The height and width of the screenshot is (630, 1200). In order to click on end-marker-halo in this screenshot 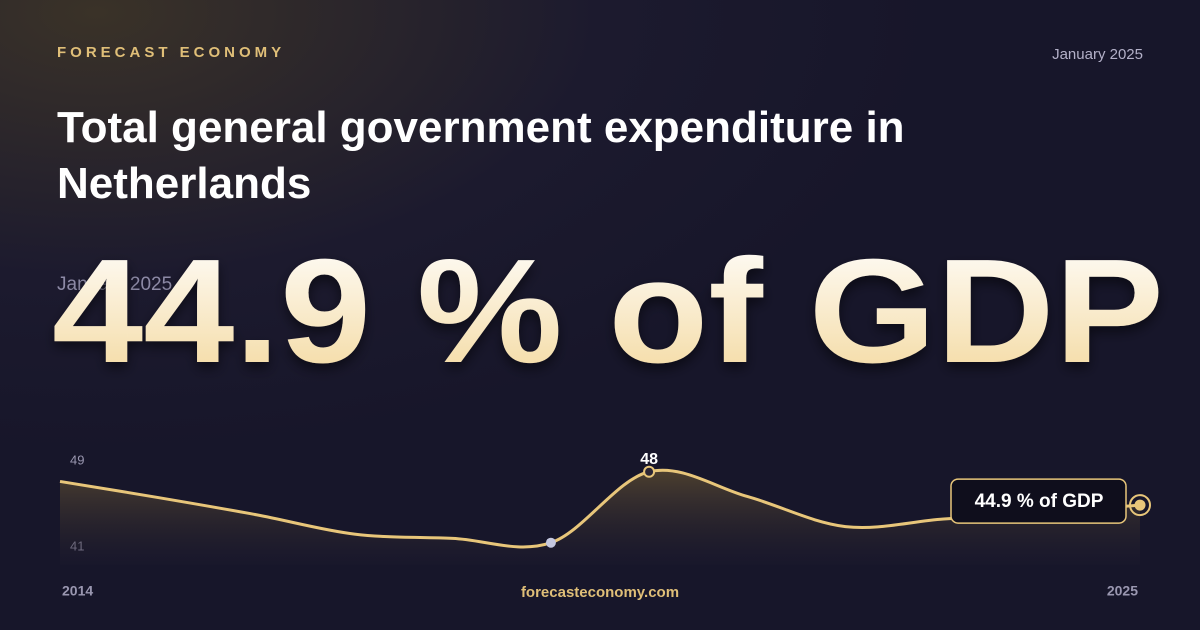, I will do `click(1140, 505)`.